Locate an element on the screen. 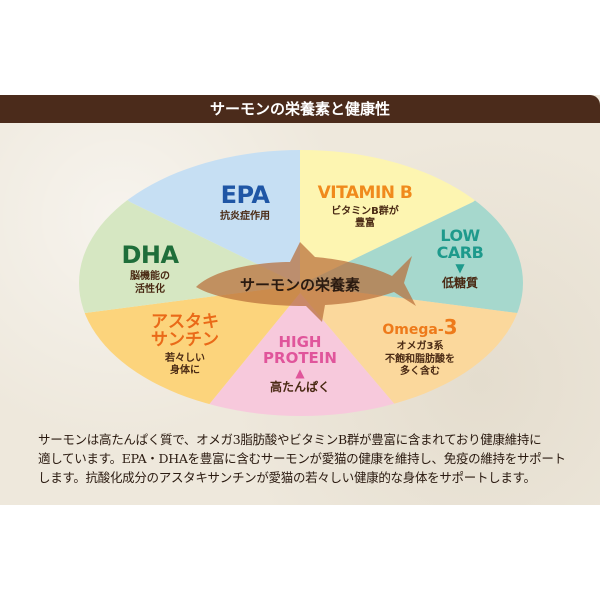  segment-epa: EPA 抗炎症作用 is located at coordinates (245, 202).